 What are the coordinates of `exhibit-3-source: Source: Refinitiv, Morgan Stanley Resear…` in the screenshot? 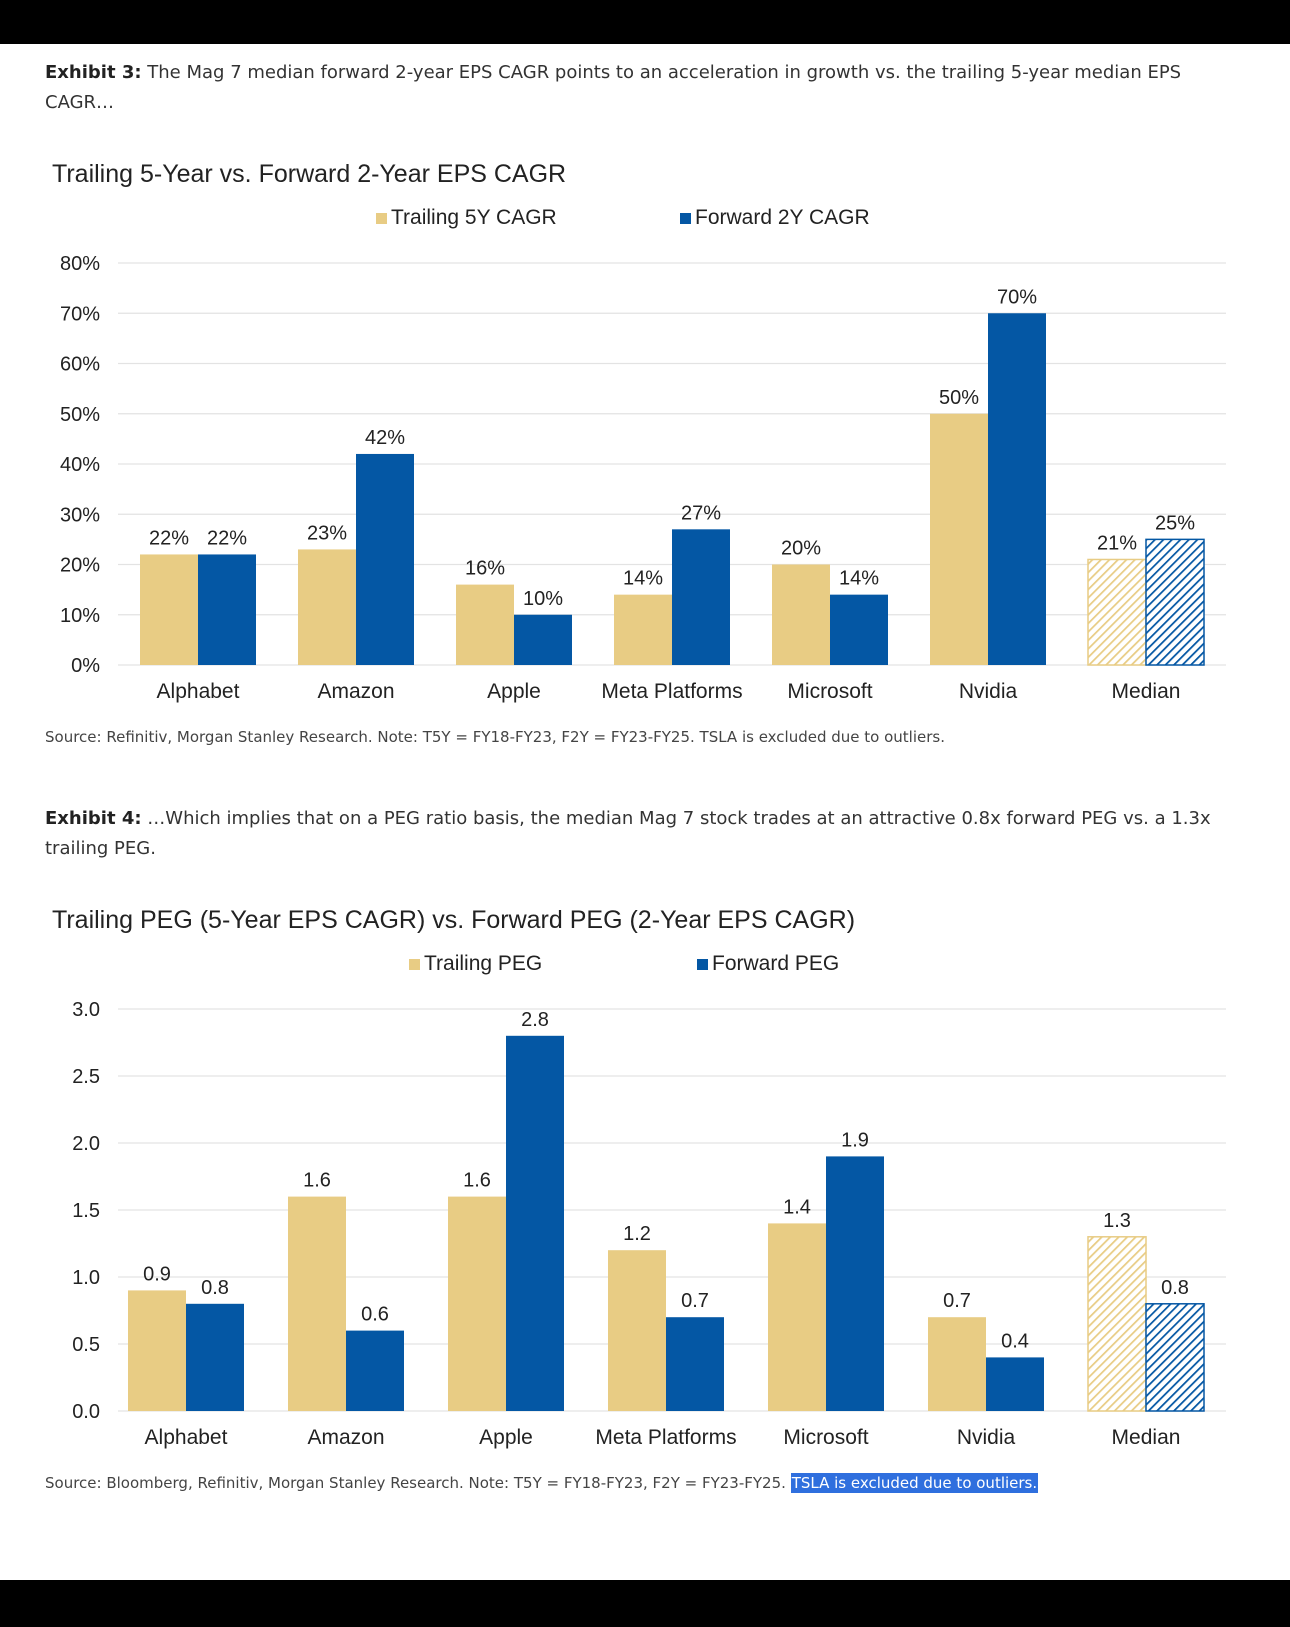 It's located at (495, 737).